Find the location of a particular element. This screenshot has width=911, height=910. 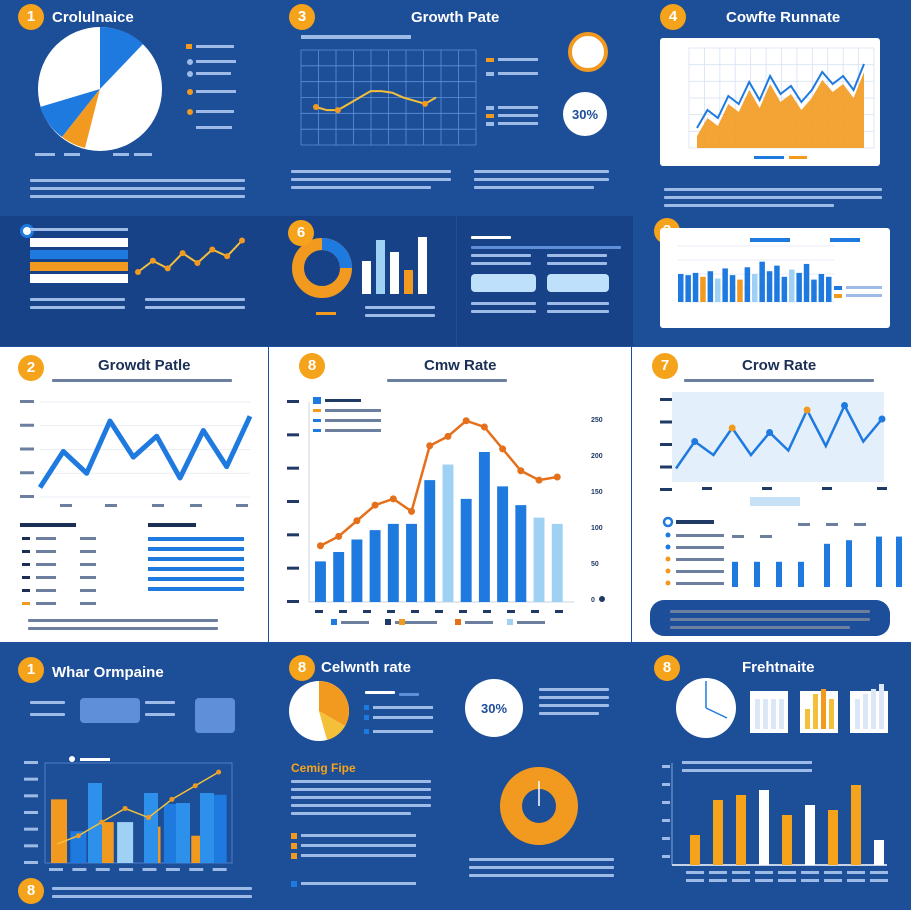

chart-subtitle-line is located at coordinates (356, 37).